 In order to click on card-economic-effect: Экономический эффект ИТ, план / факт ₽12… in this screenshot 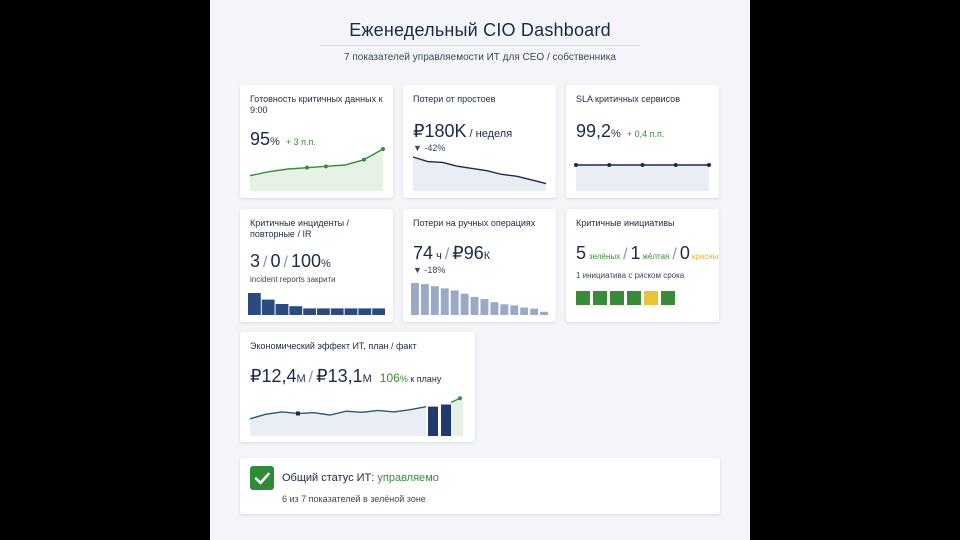, I will do `click(357, 387)`.